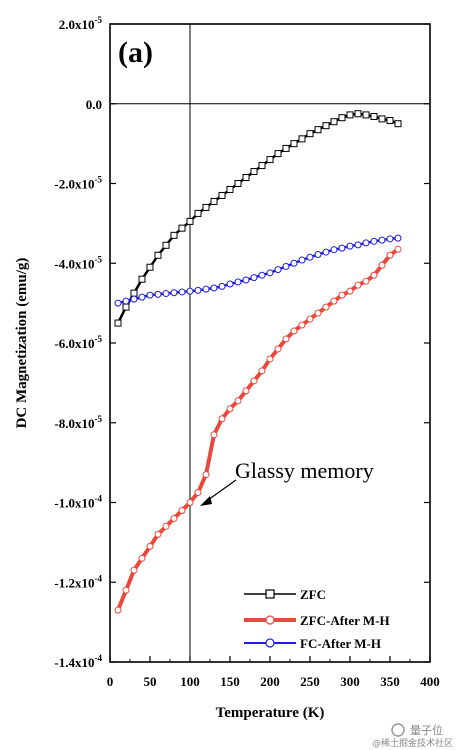  I want to click on annotation-text: Glassy memory, so click(304, 470).